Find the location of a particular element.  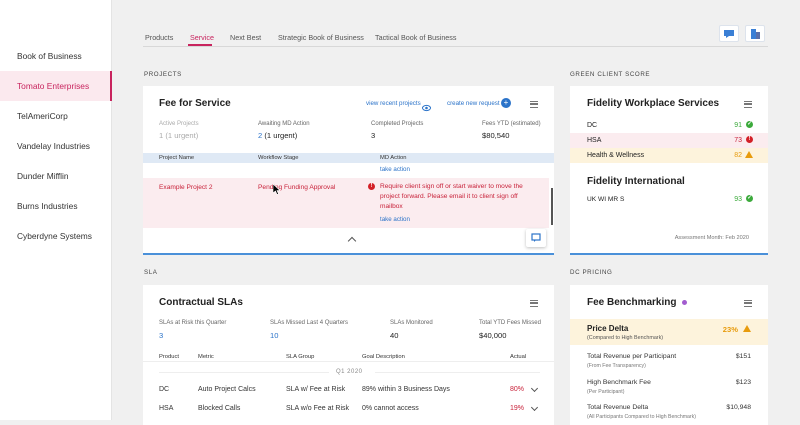

score-row: UK WI MR S 93 ✓ is located at coordinates (669, 199).